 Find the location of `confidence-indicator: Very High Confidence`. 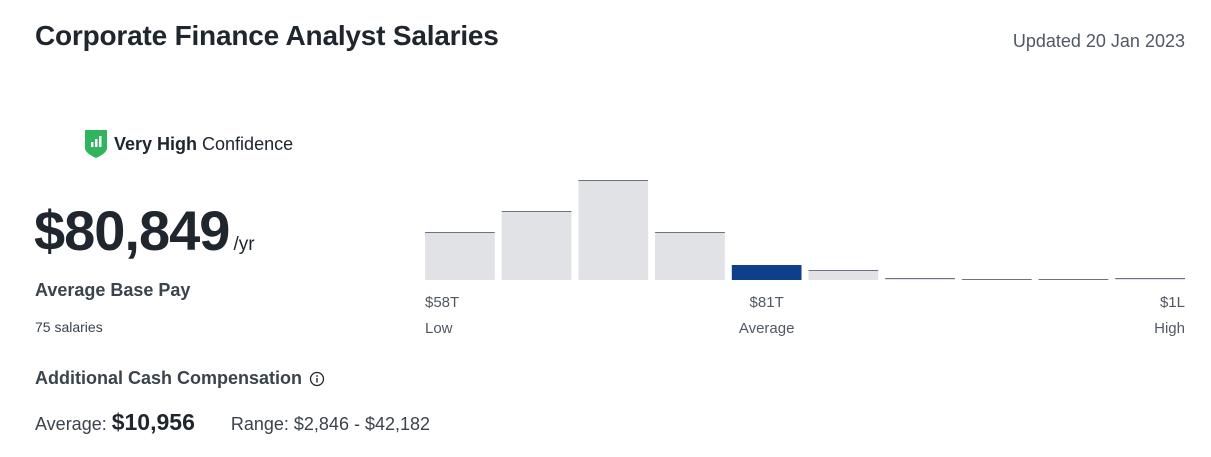

confidence-indicator: Very High Confidence is located at coordinates (188, 144).